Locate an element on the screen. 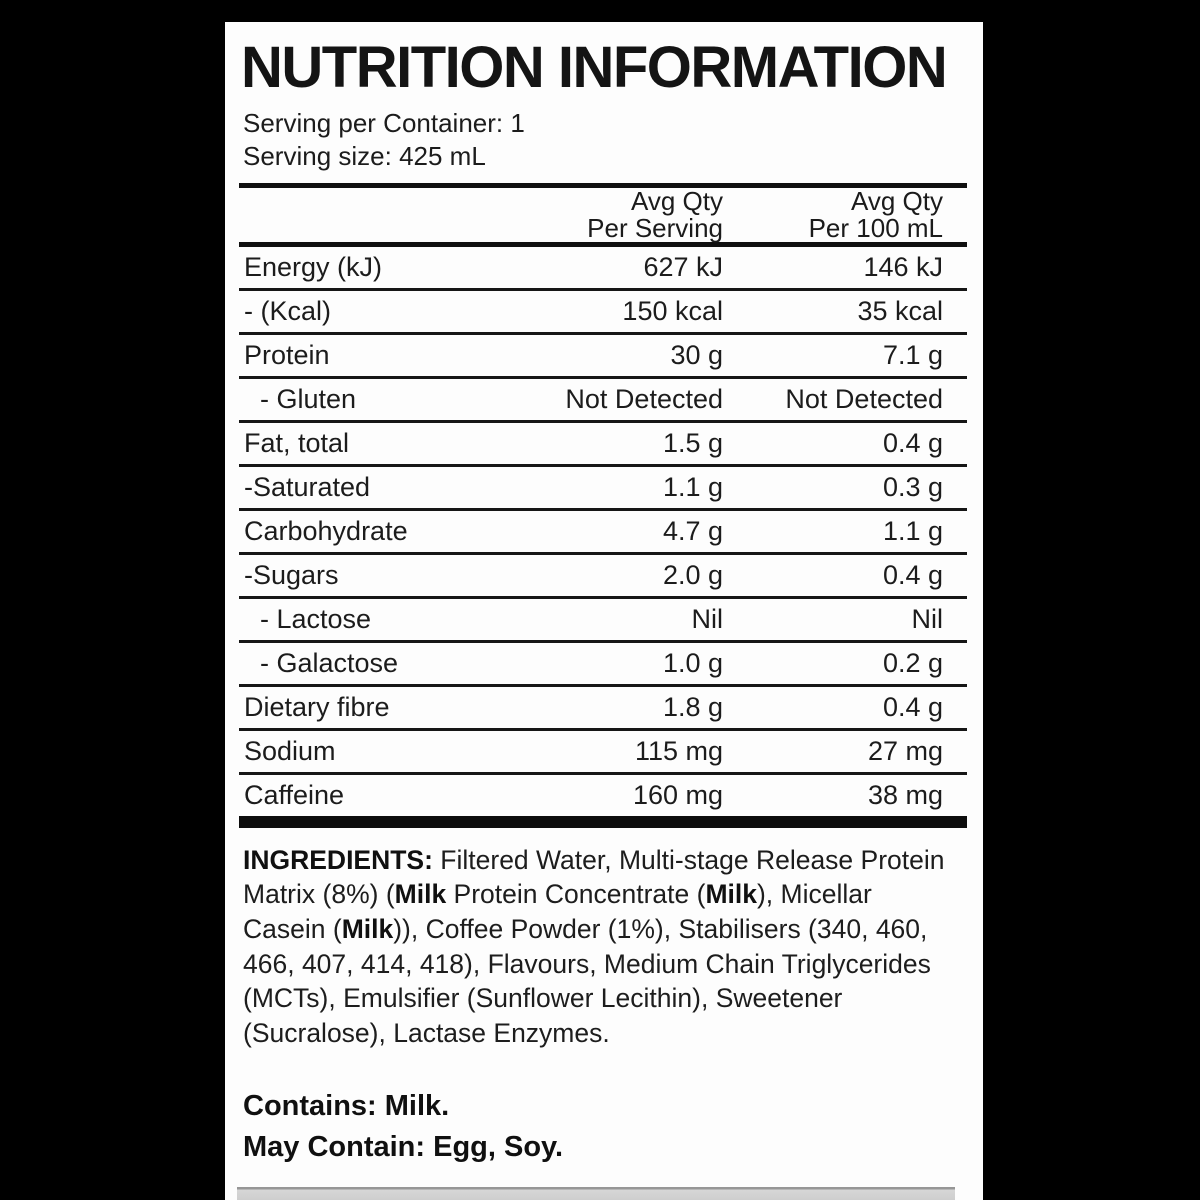 The image size is (1200, 1200). row-label: Protein is located at coordinates (287, 354).